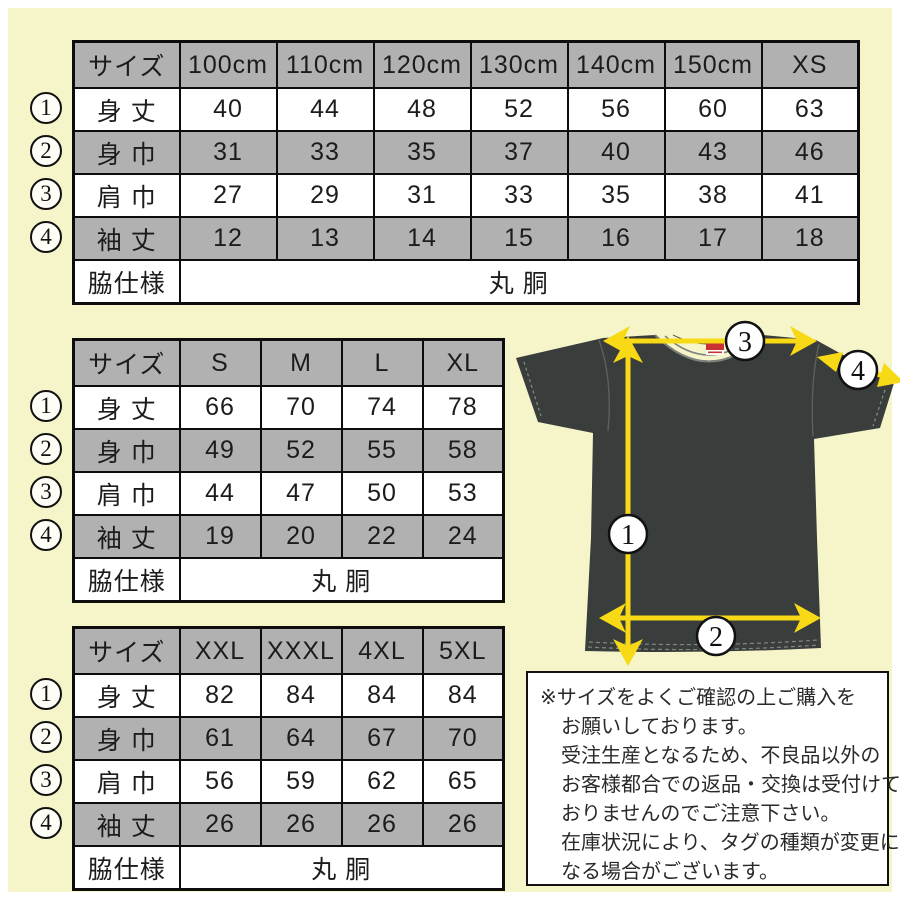 The height and width of the screenshot is (900, 900). Describe the element at coordinates (228, 152) in the screenshot. I see `cell: 31` at that location.